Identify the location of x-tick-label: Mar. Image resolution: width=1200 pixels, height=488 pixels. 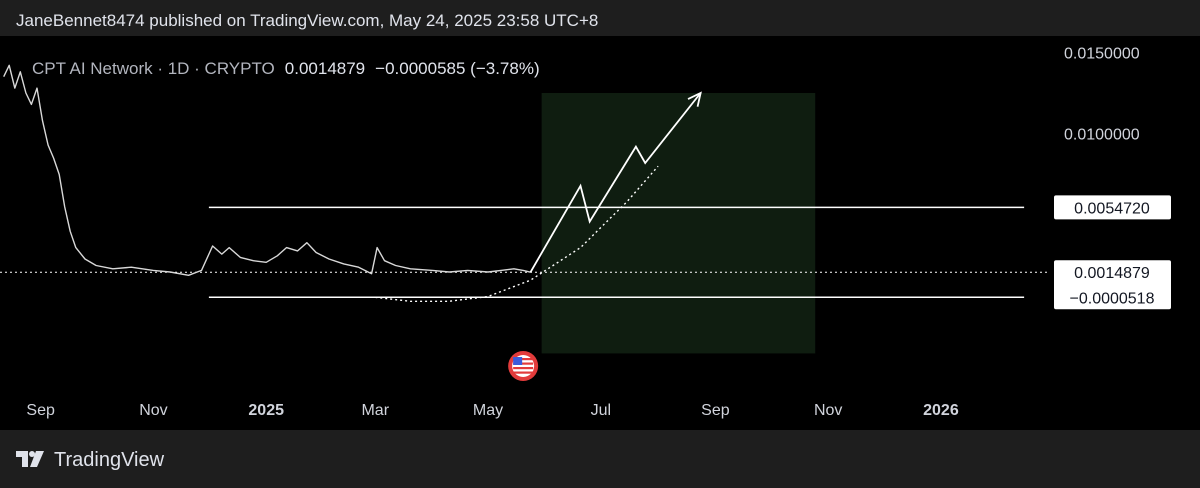
(375, 410).